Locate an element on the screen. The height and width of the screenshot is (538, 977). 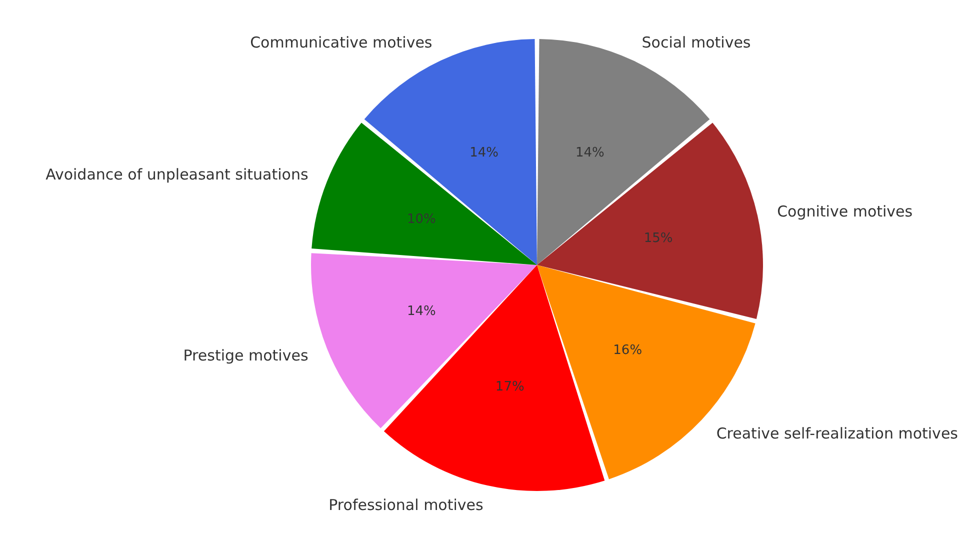
slice-label: Professional motives is located at coordinates (406, 505).